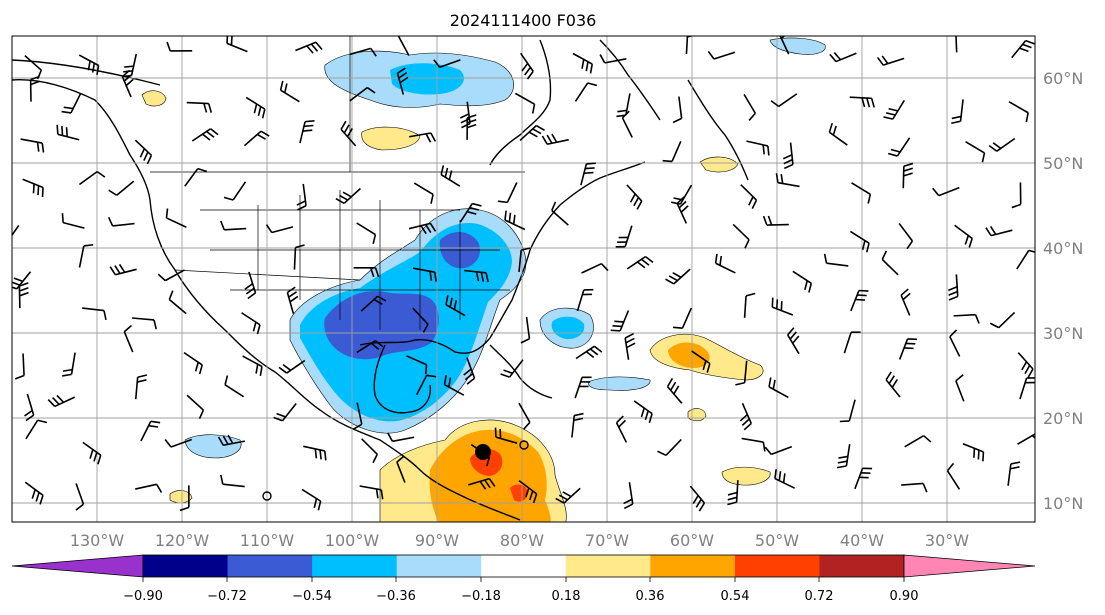 The height and width of the screenshot is (615, 1105). What do you see at coordinates (270, 566) in the screenshot?
I see `colorbar-bin` at bounding box center [270, 566].